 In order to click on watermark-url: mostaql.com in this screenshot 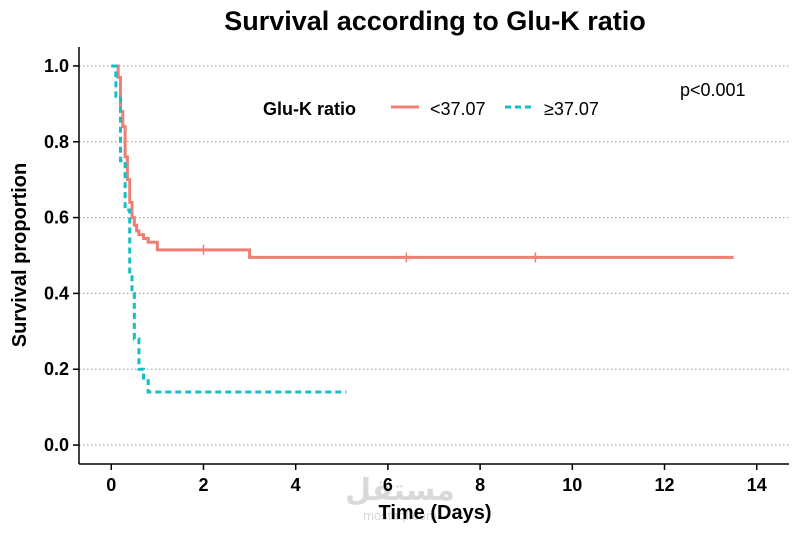, I will do `click(400, 515)`.